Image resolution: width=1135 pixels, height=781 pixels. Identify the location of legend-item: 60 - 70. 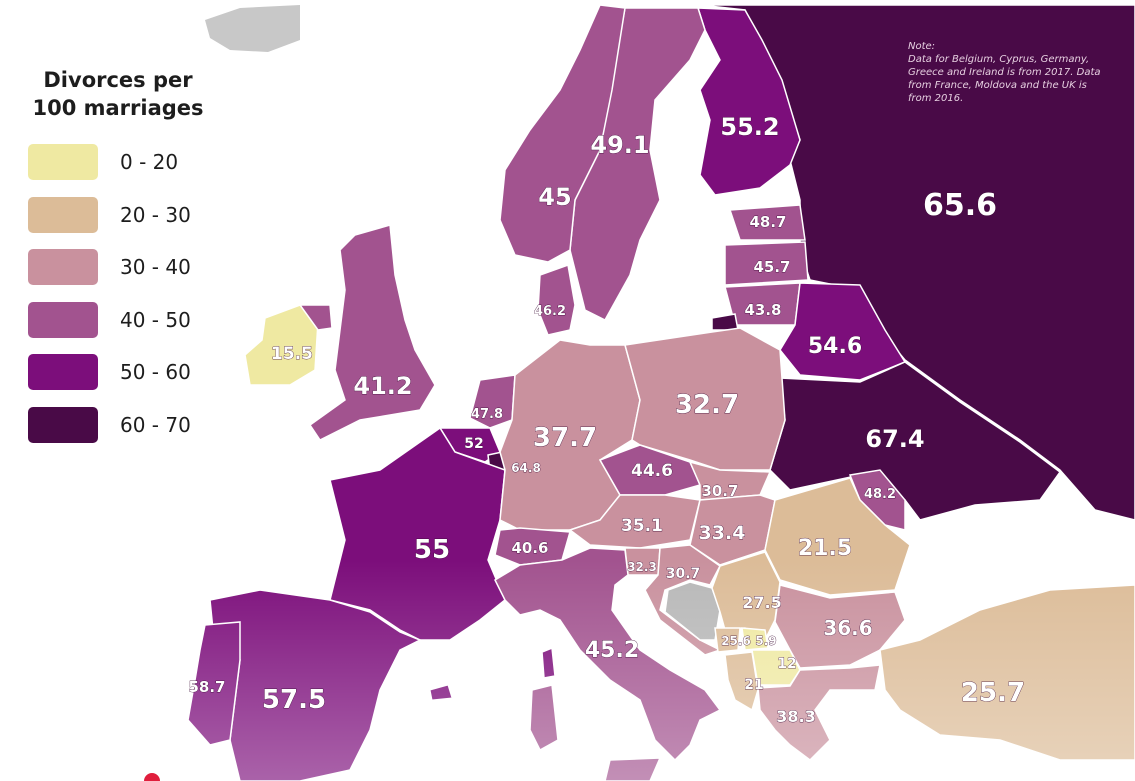
(118, 425).